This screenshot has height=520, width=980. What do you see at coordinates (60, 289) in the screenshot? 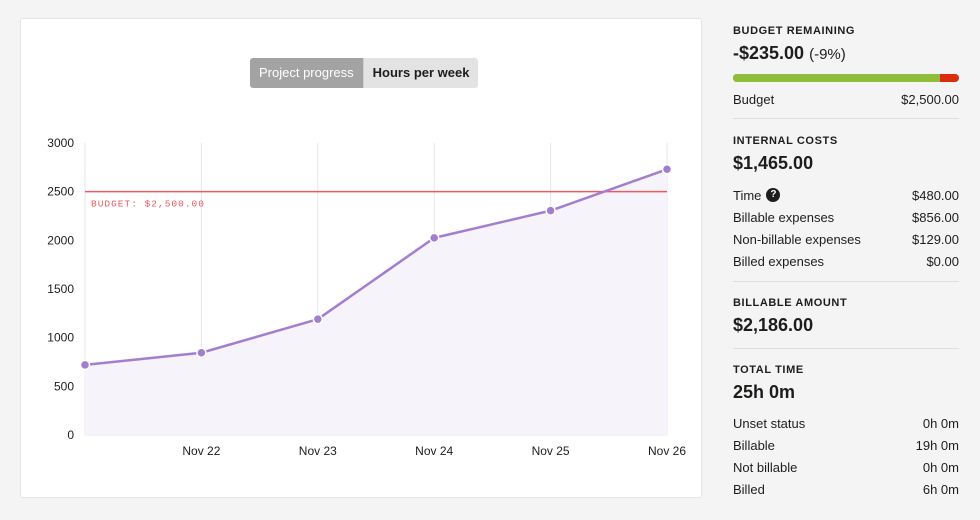
I see `y-tick-label: 1500` at bounding box center [60, 289].